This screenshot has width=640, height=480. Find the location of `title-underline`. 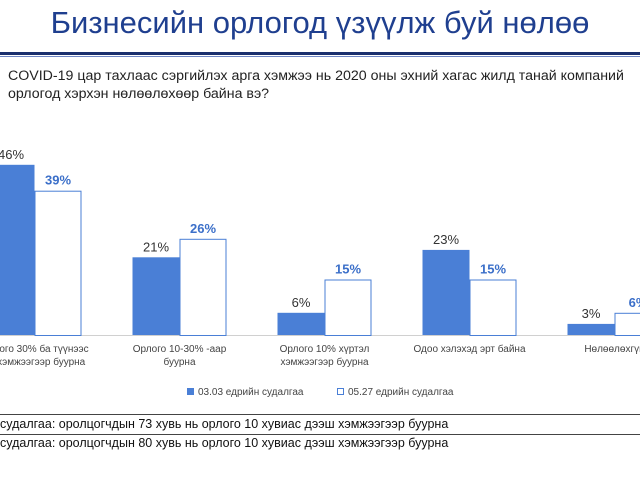

title-underline is located at coordinates (320, 53).